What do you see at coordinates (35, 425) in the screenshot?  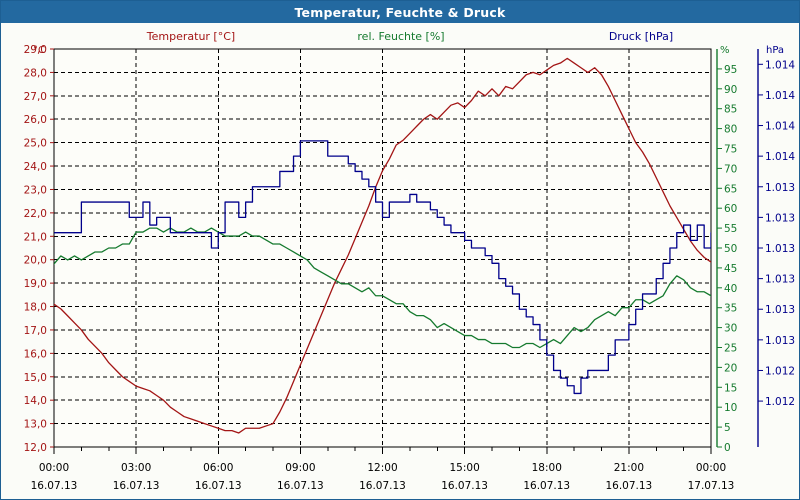 I see `axis-label-temperature: 13,0` at bounding box center [35, 425].